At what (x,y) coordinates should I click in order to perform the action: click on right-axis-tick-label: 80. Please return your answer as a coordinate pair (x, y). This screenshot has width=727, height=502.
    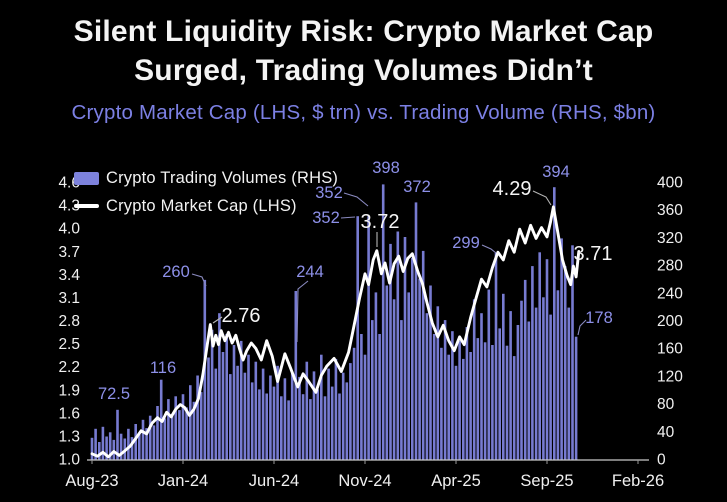
    Looking at the image, I should click on (666, 404).